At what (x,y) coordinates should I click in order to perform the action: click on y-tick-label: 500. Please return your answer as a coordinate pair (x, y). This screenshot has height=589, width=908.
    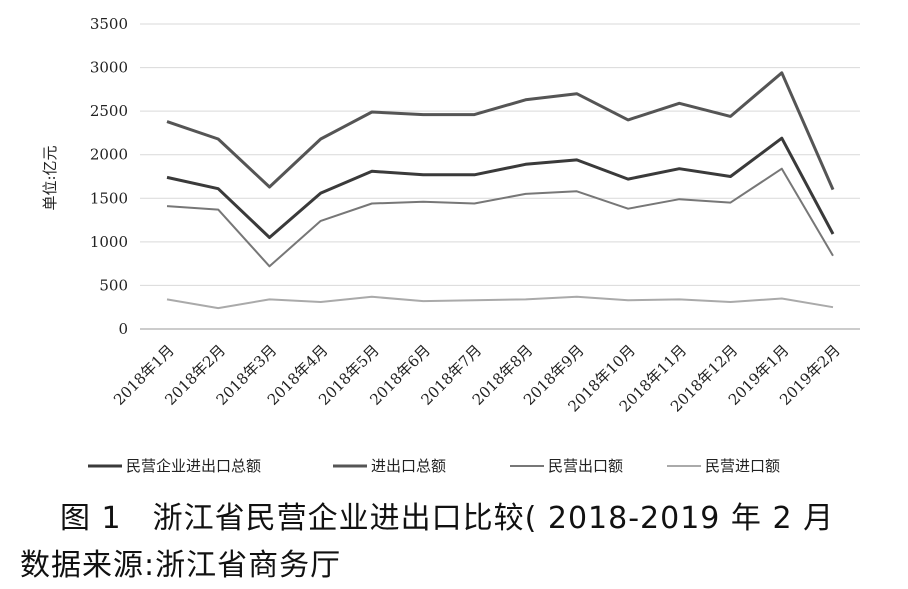
    Looking at the image, I should click on (113, 285).